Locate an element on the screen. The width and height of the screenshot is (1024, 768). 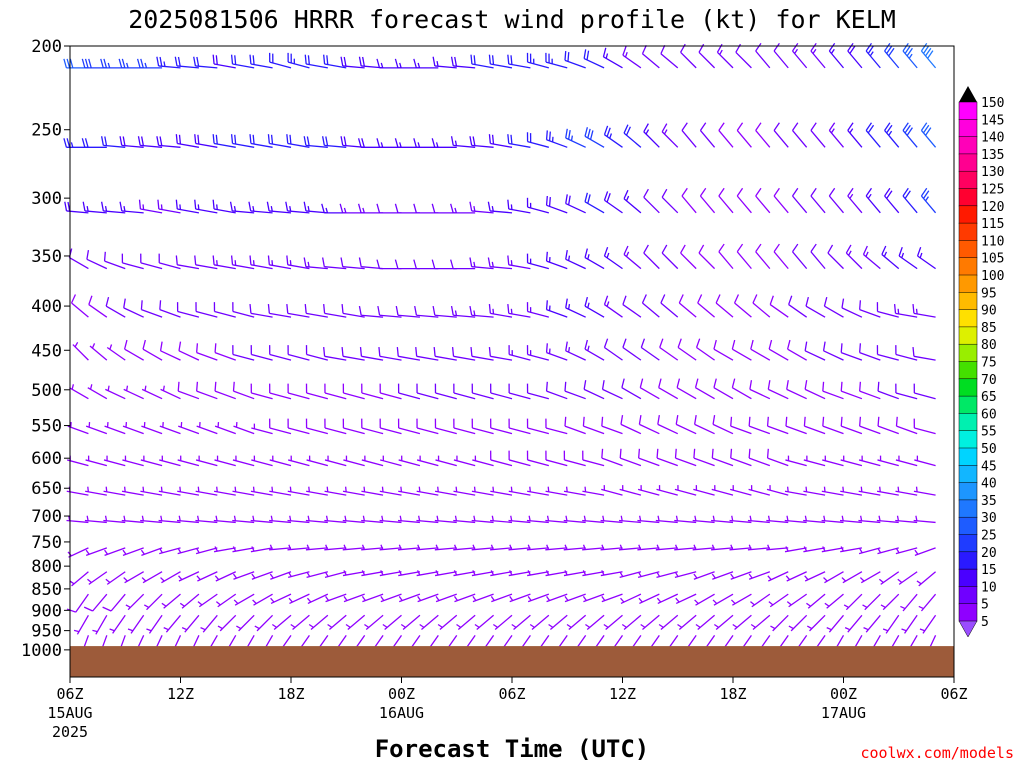
colorbar-over-arrow is located at coordinates (968, 94).